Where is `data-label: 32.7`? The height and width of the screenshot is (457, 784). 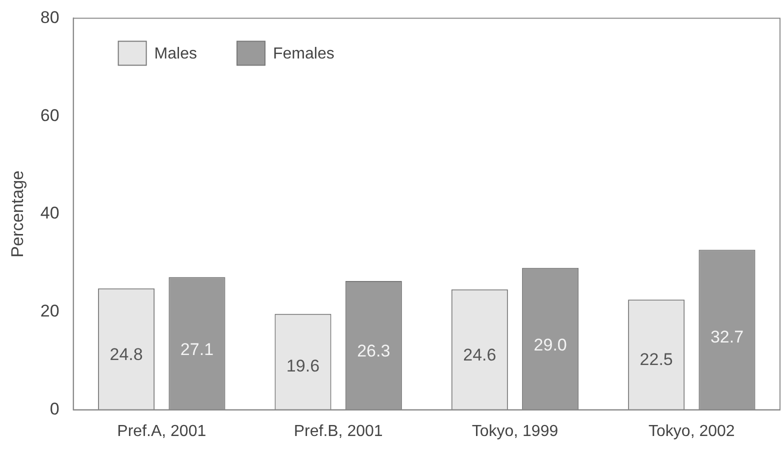 data-label: 32.7 is located at coordinates (727, 336).